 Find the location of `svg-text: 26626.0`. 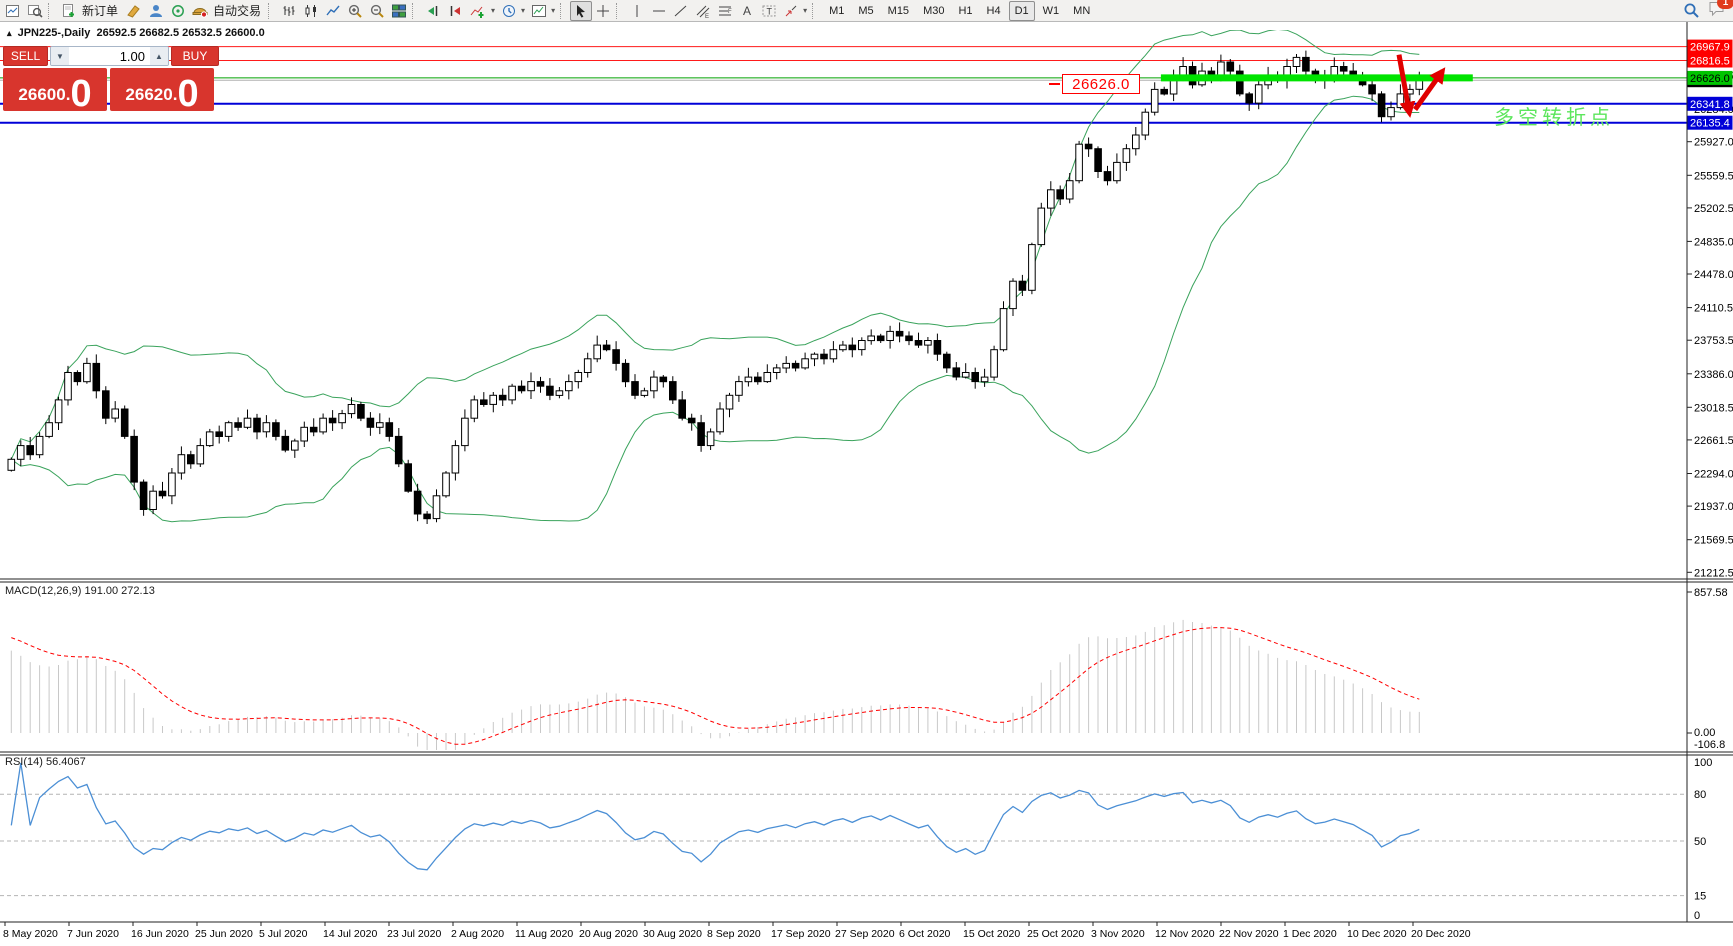

svg-text: 26626.0 is located at coordinates (1710, 79).